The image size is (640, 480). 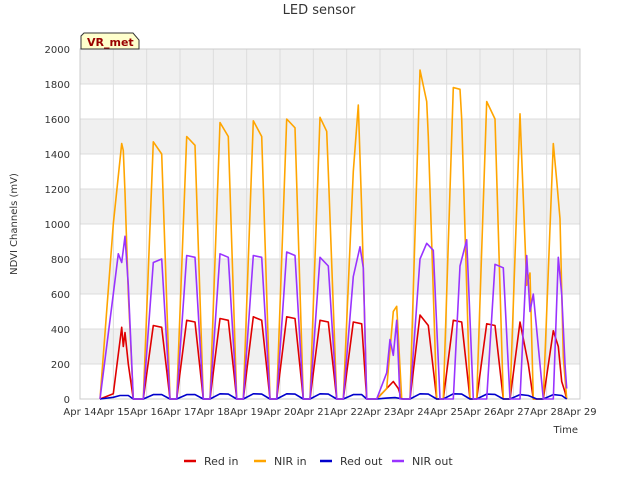 What do you see at coordinates (546, 412) in the screenshot?
I see `x-tick-label: Apr 28` at bounding box center [546, 412].